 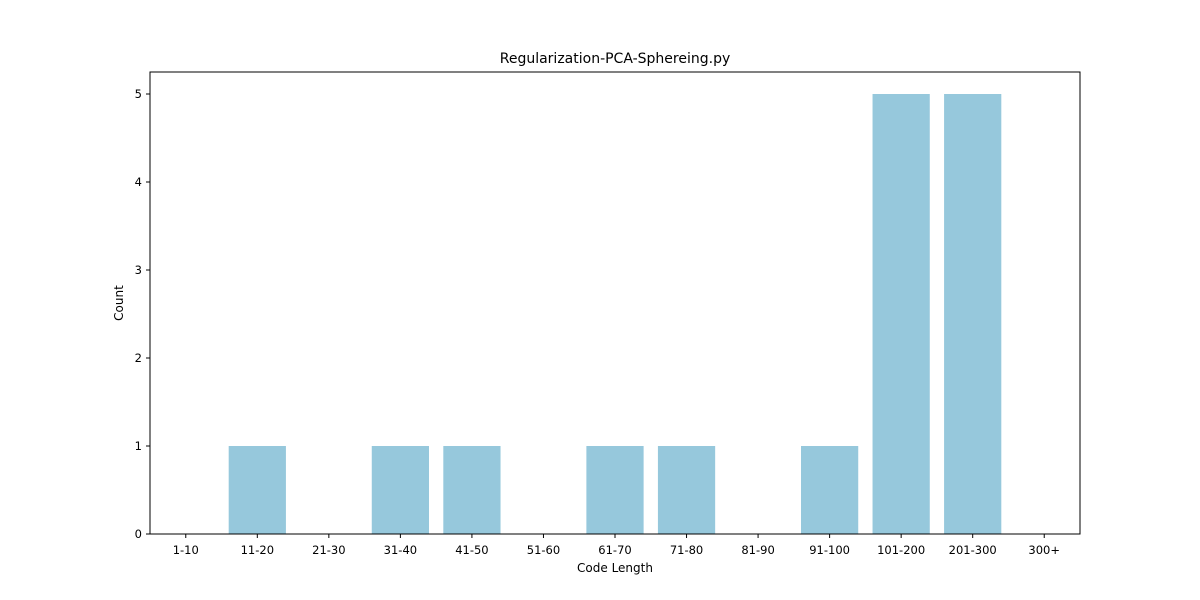 I want to click on x-tick-label: 201-300, so click(x=973, y=550).